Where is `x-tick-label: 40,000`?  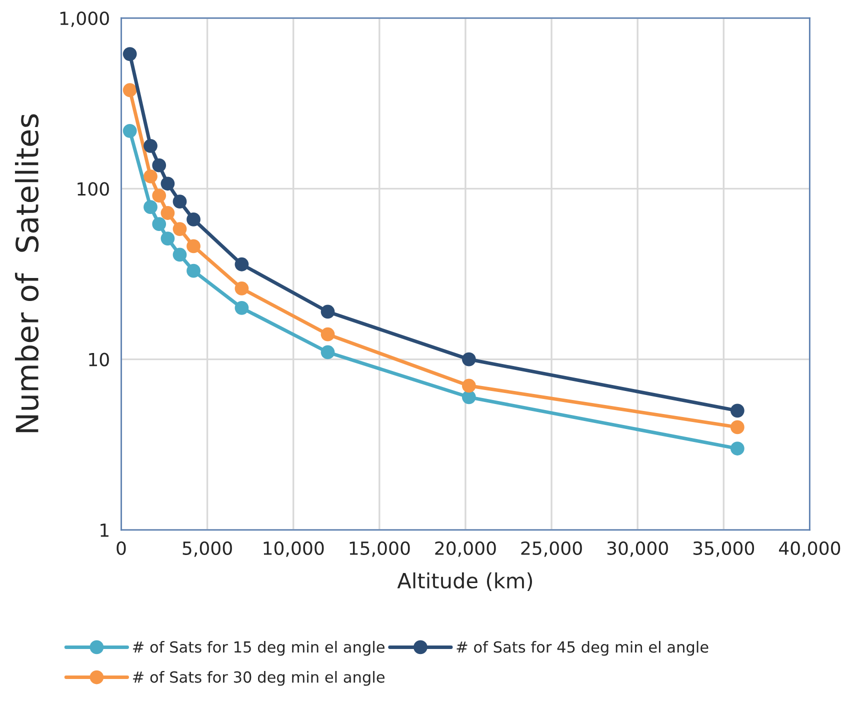 x-tick-label: 40,000 is located at coordinates (809, 549).